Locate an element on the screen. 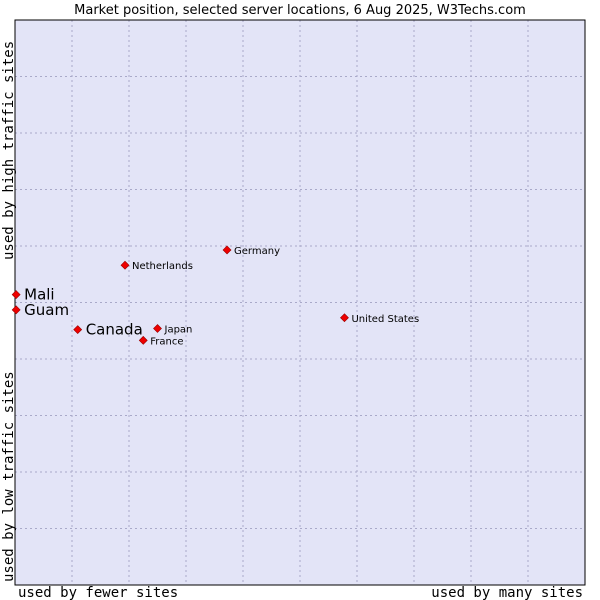  point-label-france: France is located at coordinates (166, 341).